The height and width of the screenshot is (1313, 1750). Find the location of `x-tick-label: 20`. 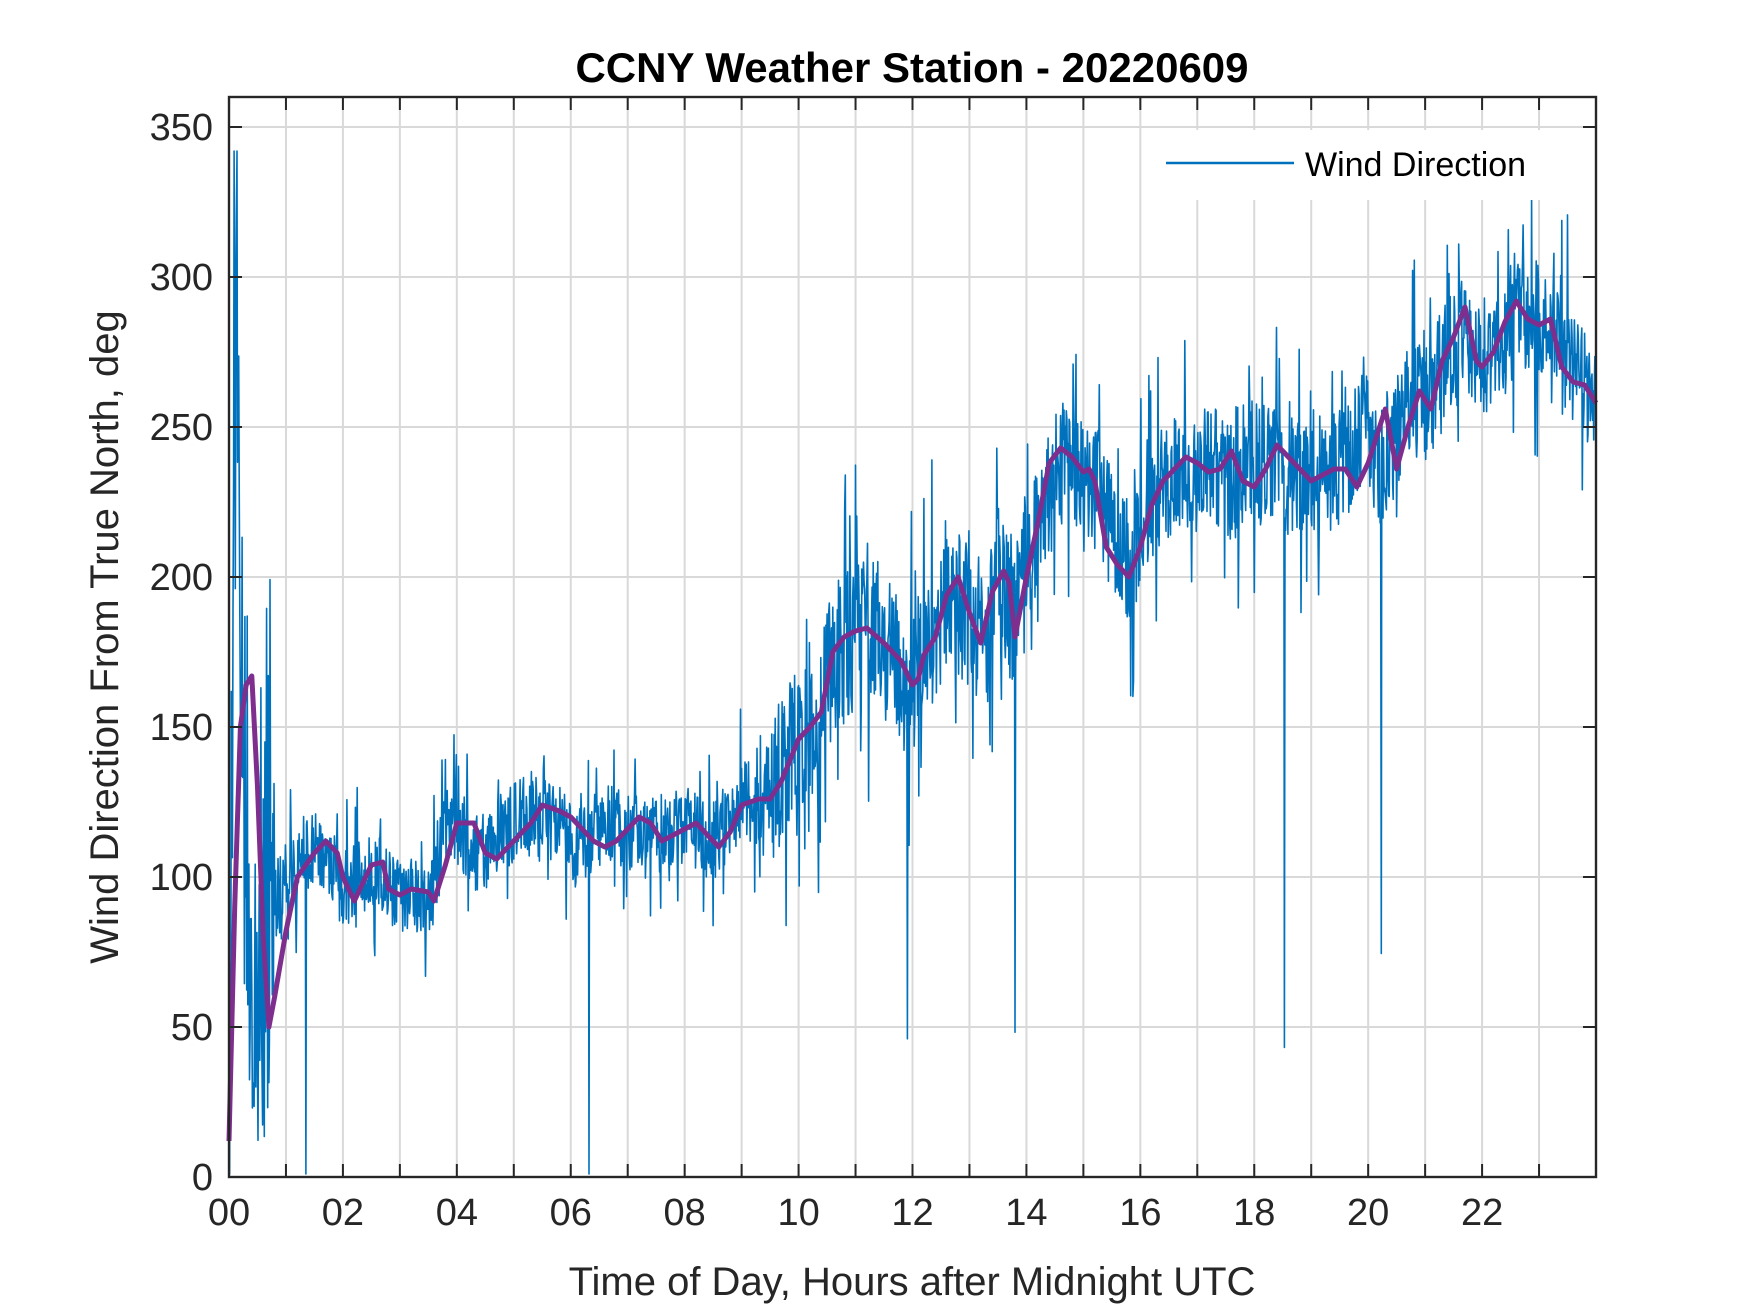

x-tick-label: 20 is located at coordinates (1368, 1213).